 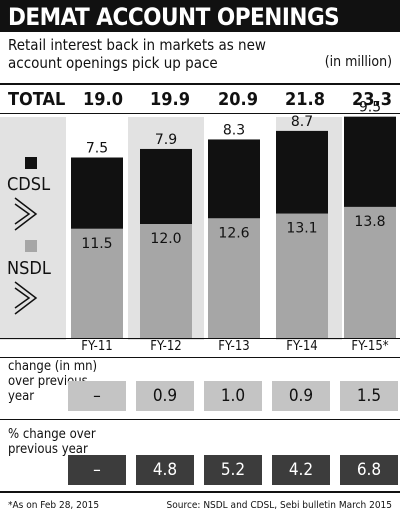 What do you see at coordinates (97, 149) in the screenshot?
I see `cdsl-value-label: 7.5` at bounding box center [97, 149].